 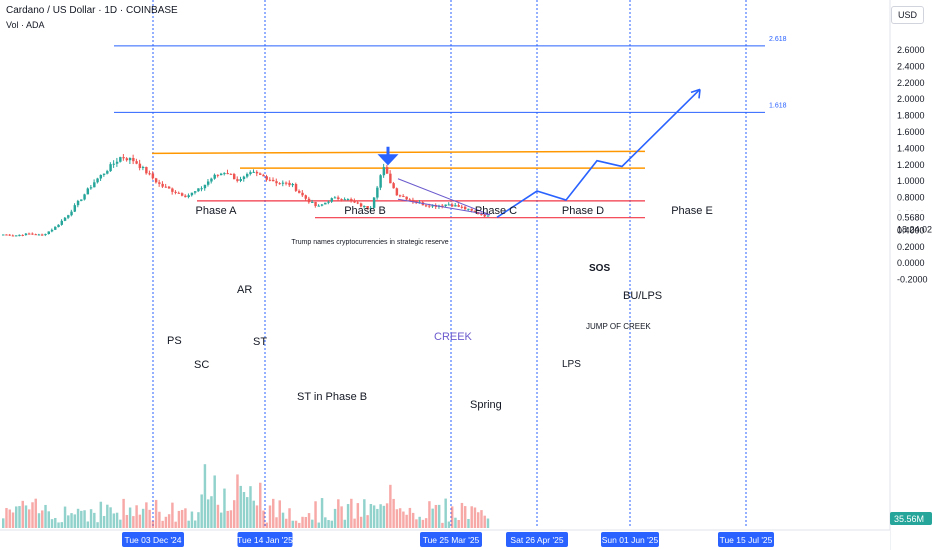 I want to click on sc-label: SC, so click(x=201, y=365).